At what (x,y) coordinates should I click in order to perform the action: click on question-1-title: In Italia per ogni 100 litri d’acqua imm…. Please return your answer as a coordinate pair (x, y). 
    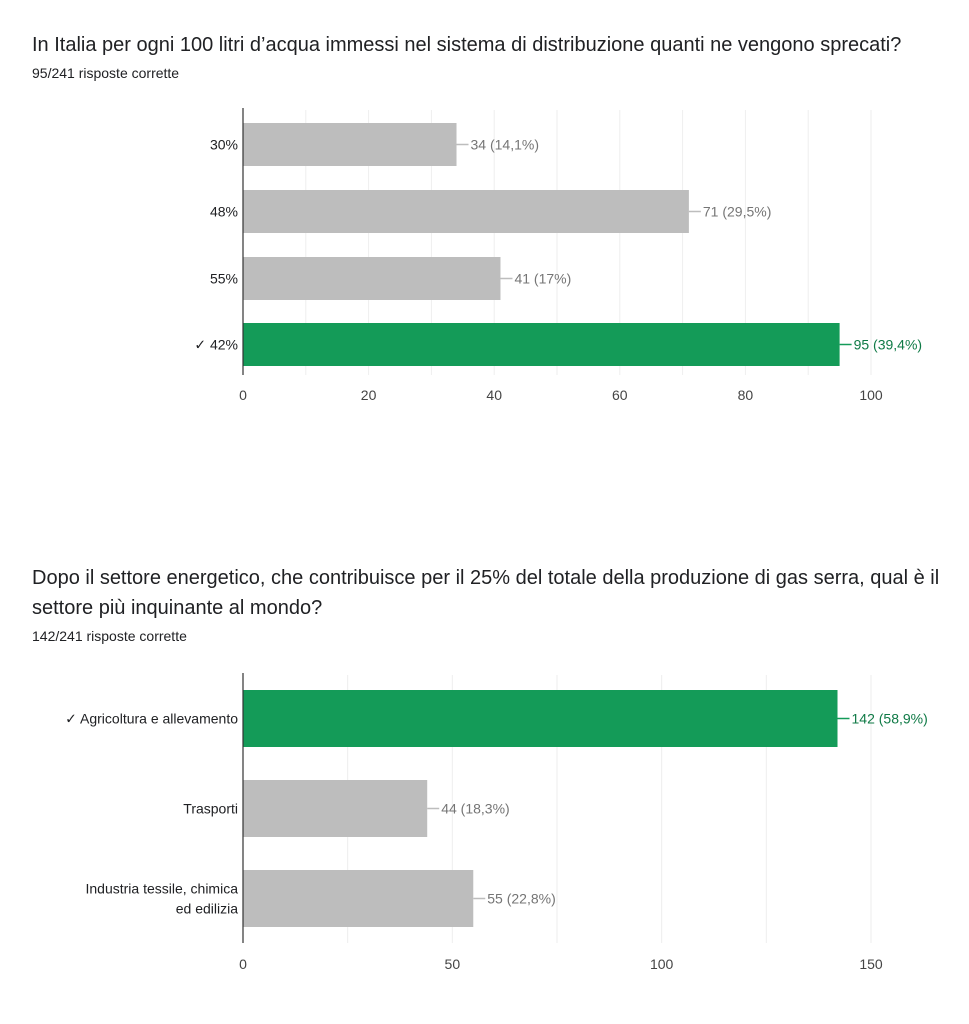
    Looking at the image, I should click on (467, 45).